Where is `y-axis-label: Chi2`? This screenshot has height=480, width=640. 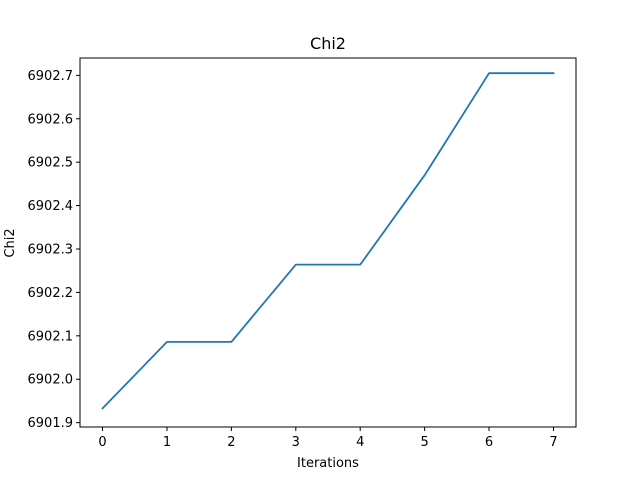 y-axis-label: Chi2 is located at coordinates (10, 242).